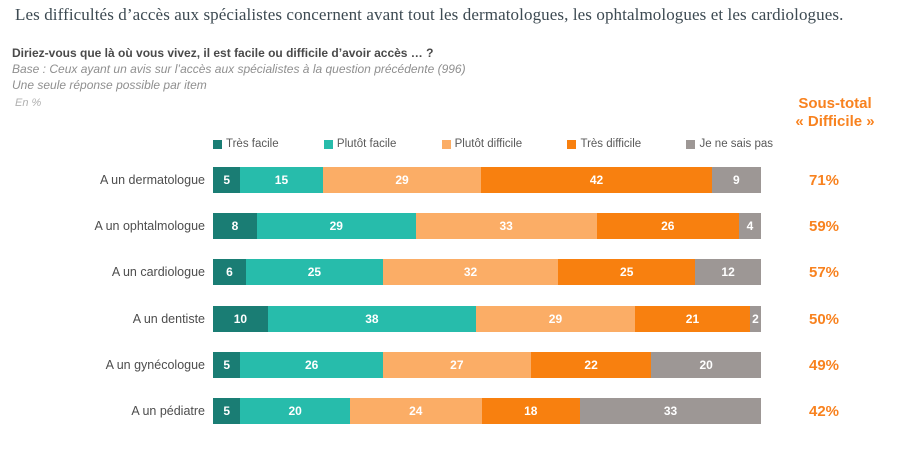 The image size is (907, 453). What do you see at coordinates (824, 365) in the screenshot?
I see `subtotal-value: 49%` at bounding box center [824, 365].